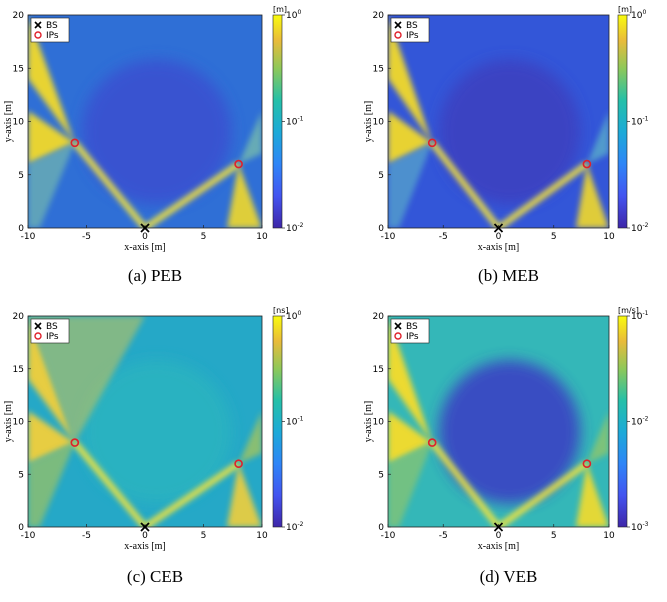  I want to click on colorbar-unit: [ns], so click(280, 310).